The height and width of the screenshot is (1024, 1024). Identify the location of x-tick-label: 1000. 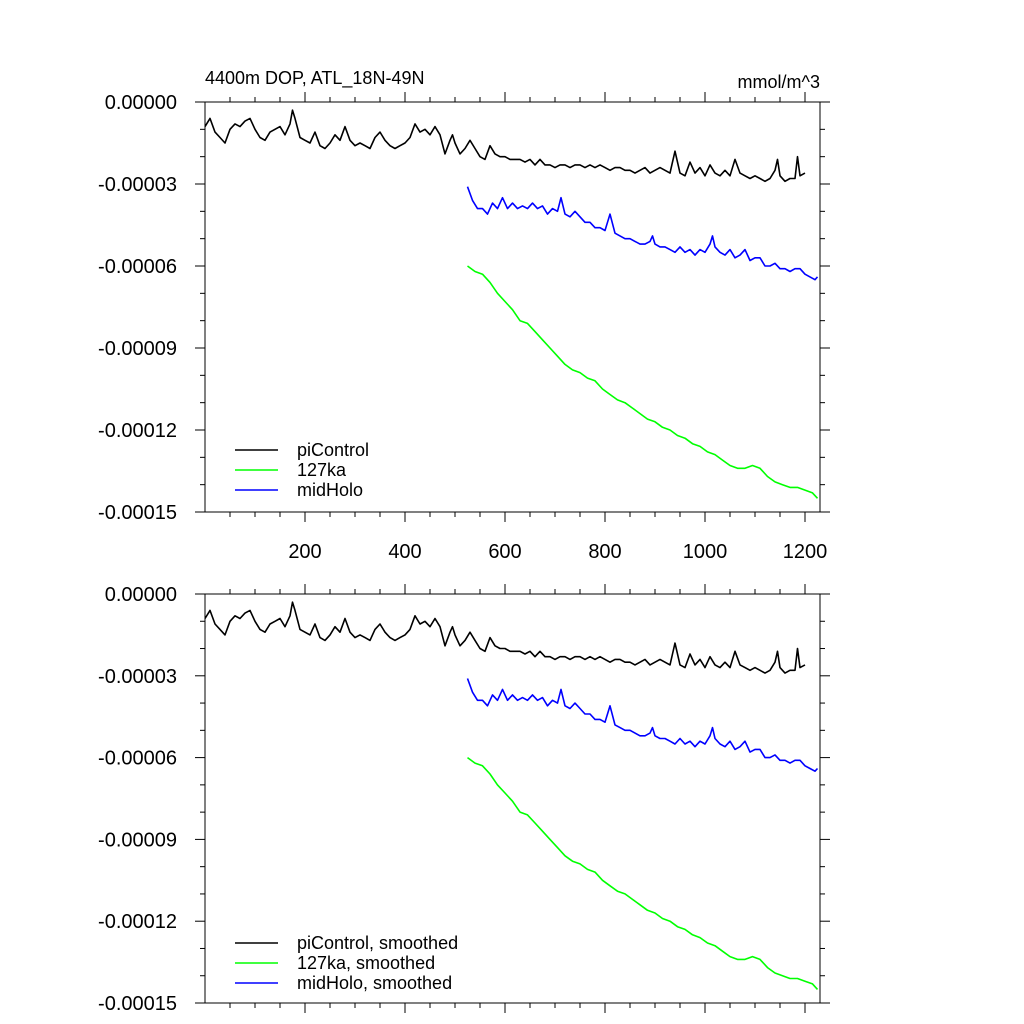
(705, 552).